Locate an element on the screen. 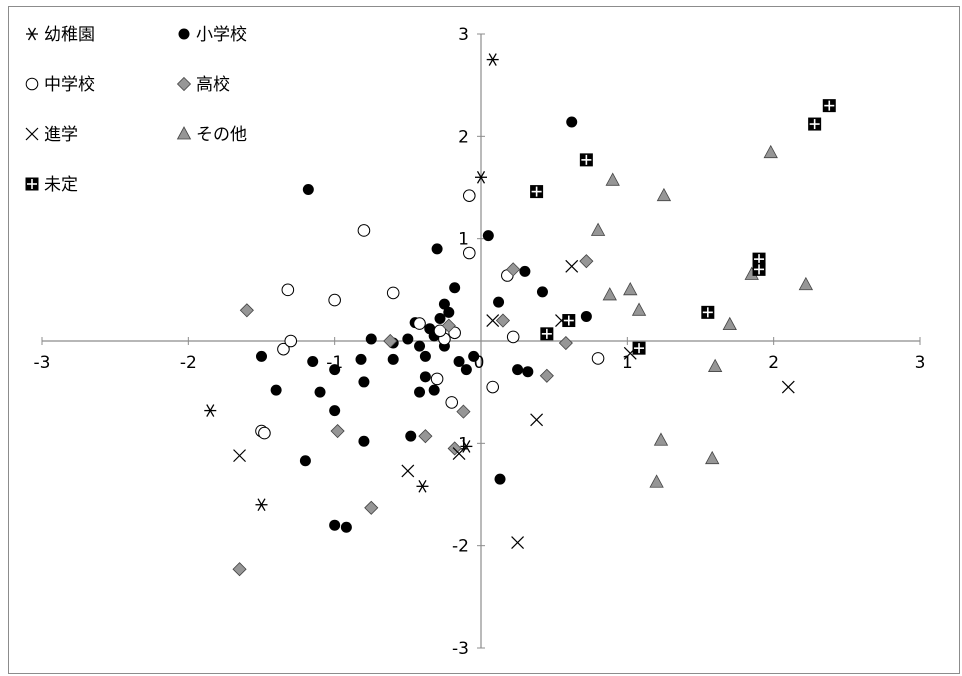  y-tick-label: 1 is located at coordinates (463, 240).